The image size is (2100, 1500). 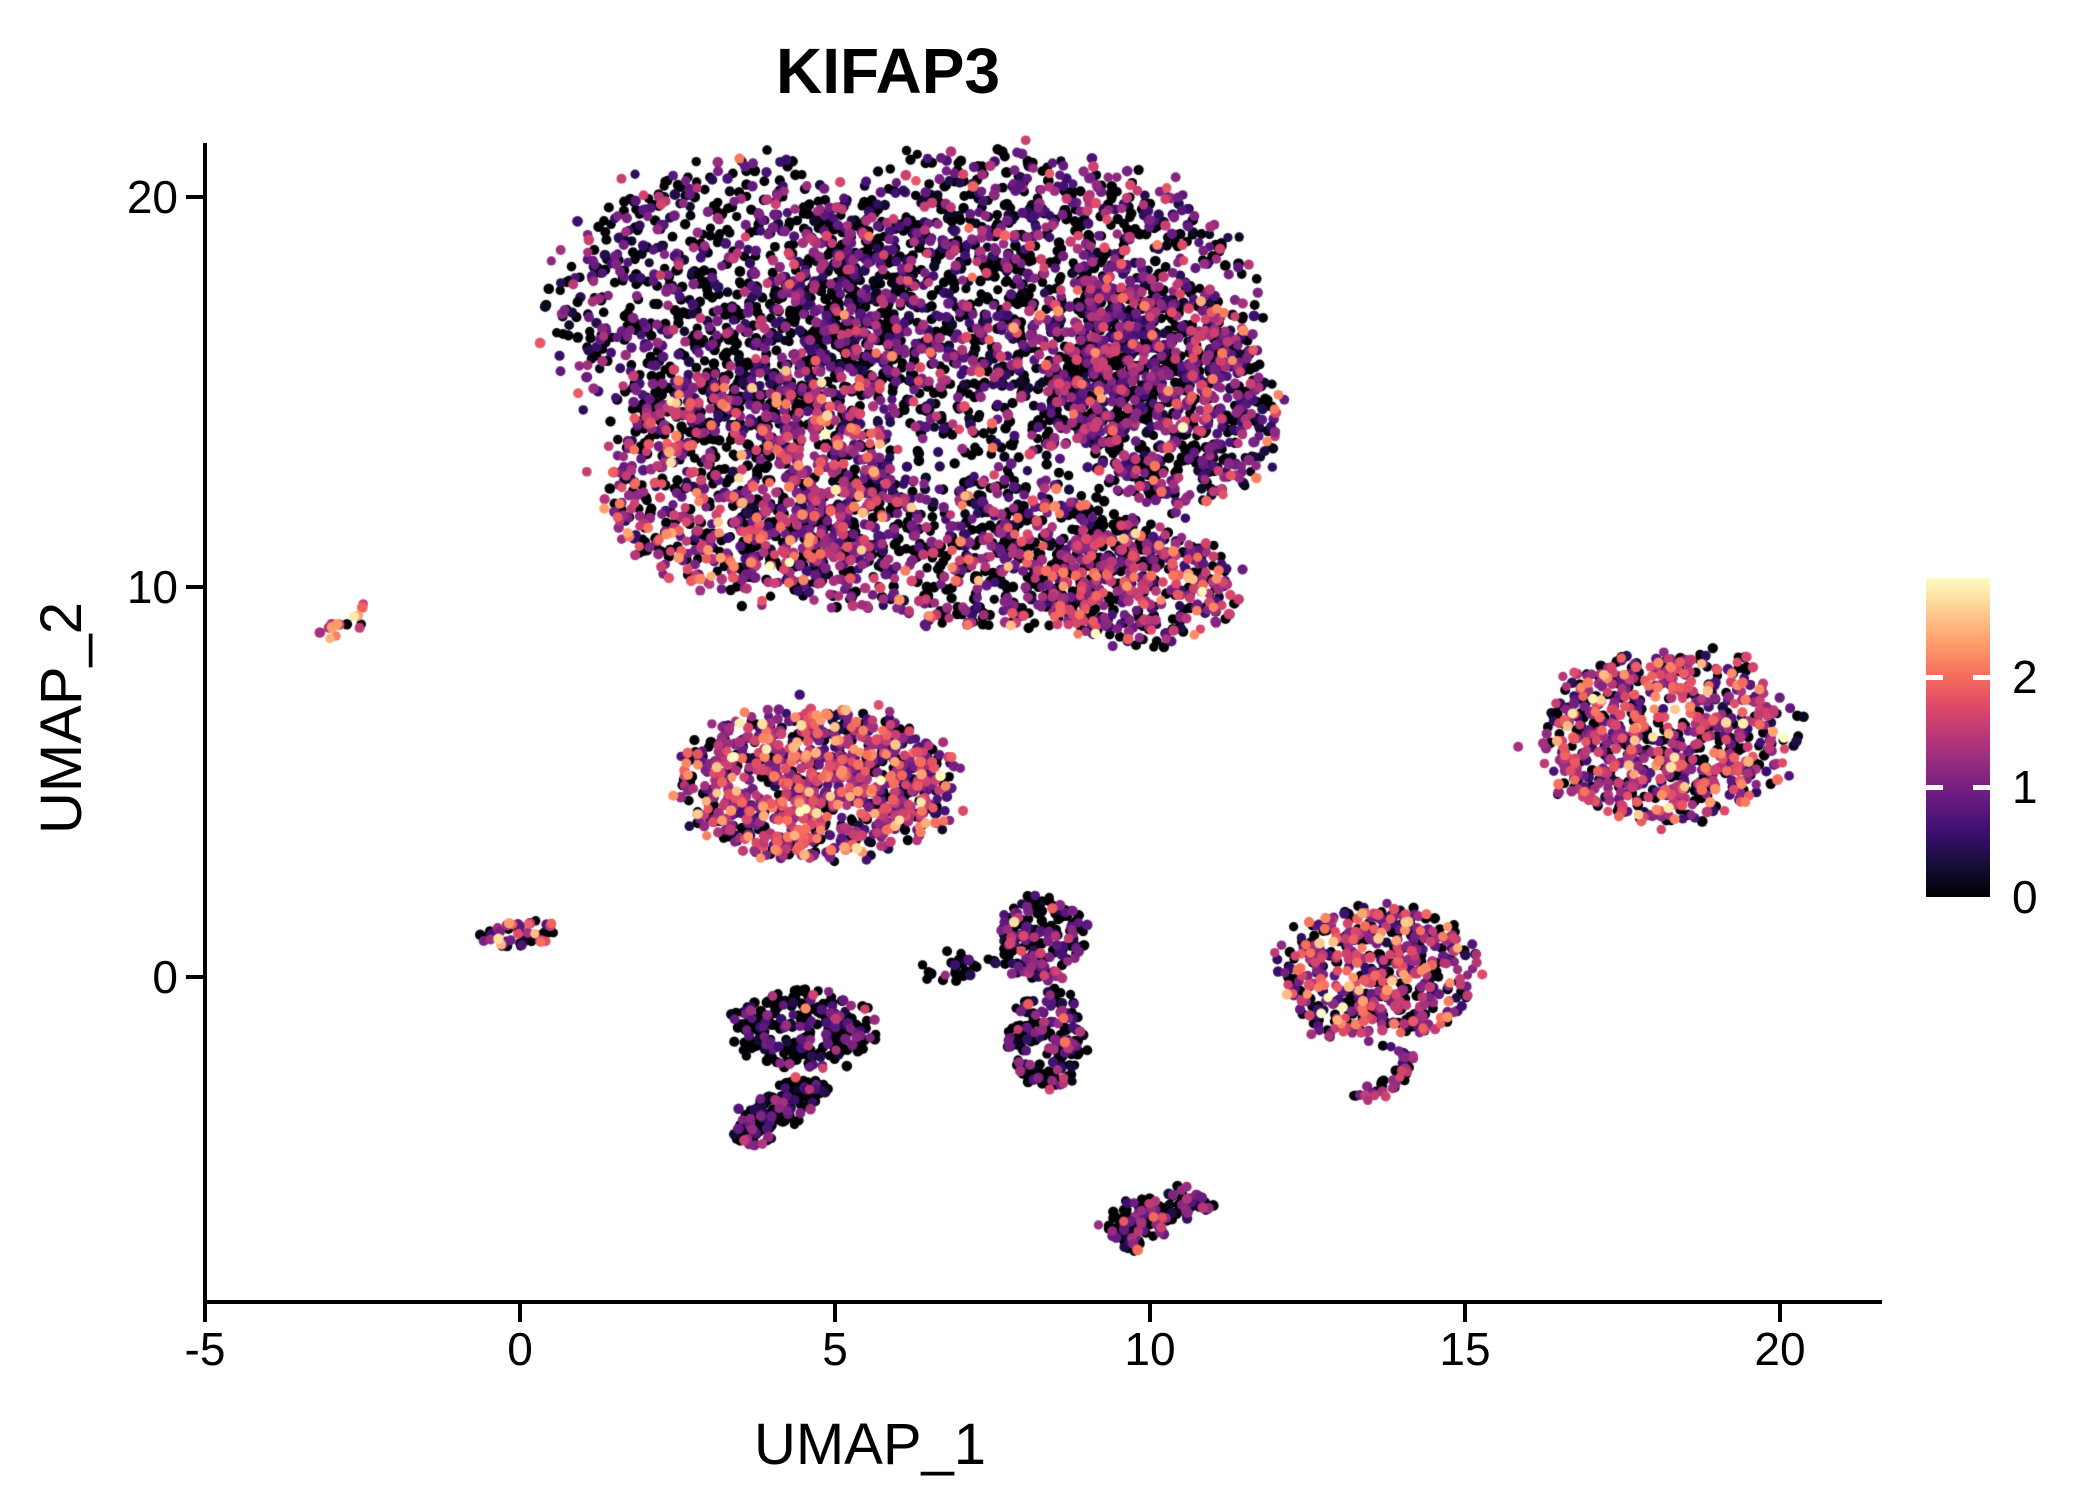 I want to click on x-axis-line, so click(x=1042, y=1302).